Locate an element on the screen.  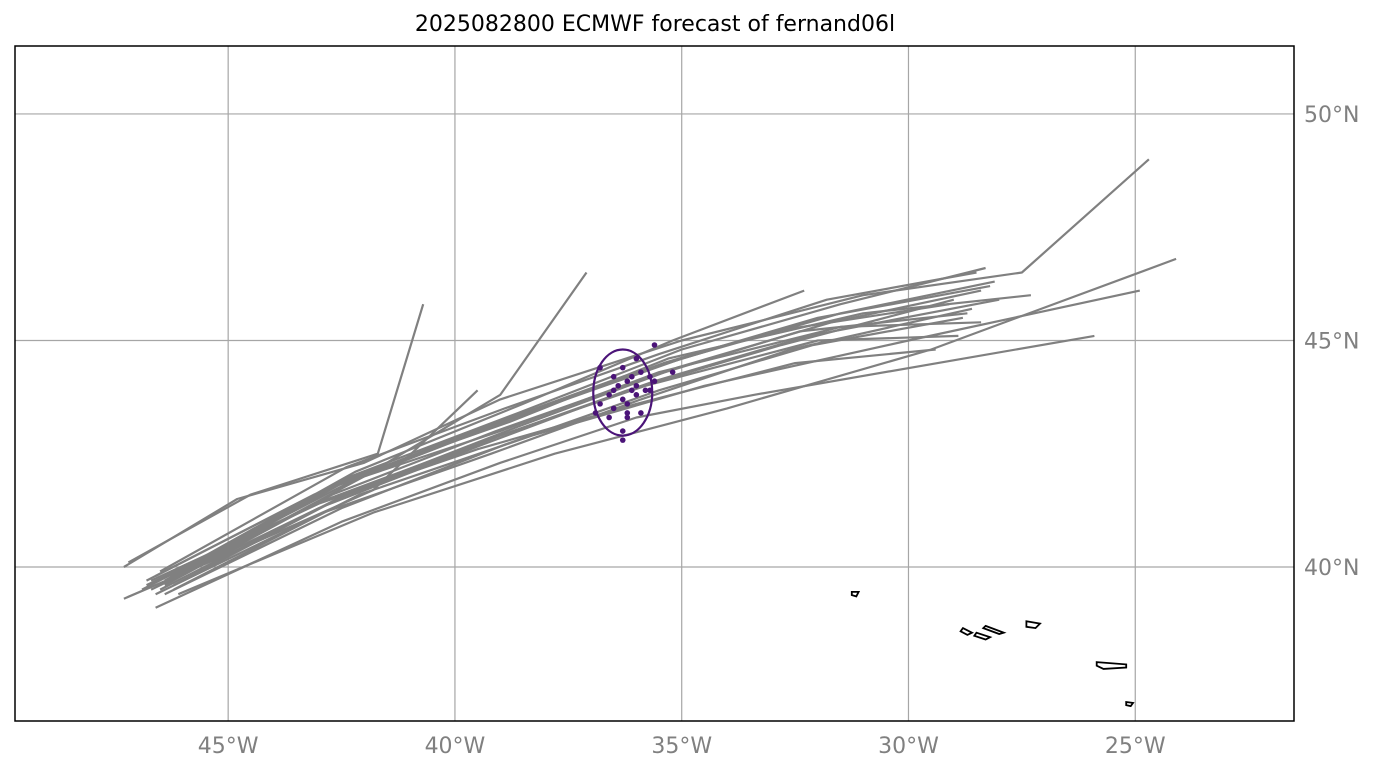
island-sao-jorge is located at coordinates (994, 629).